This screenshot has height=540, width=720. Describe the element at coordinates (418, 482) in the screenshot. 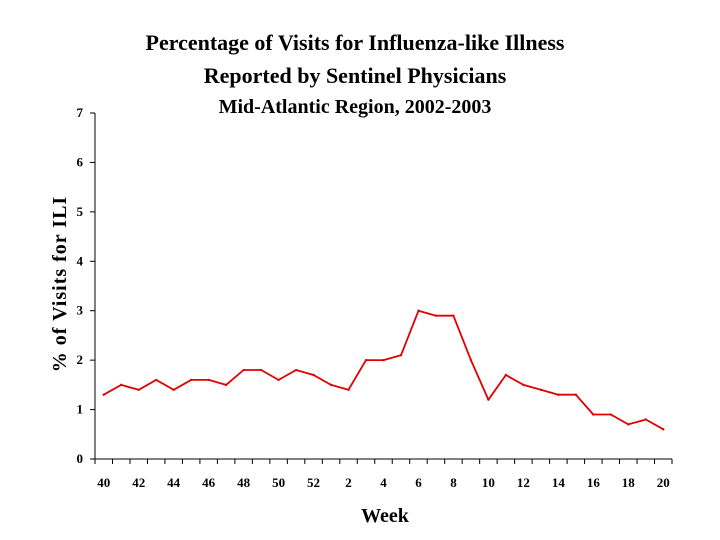

I see `x-tick-label: 6` at that location.